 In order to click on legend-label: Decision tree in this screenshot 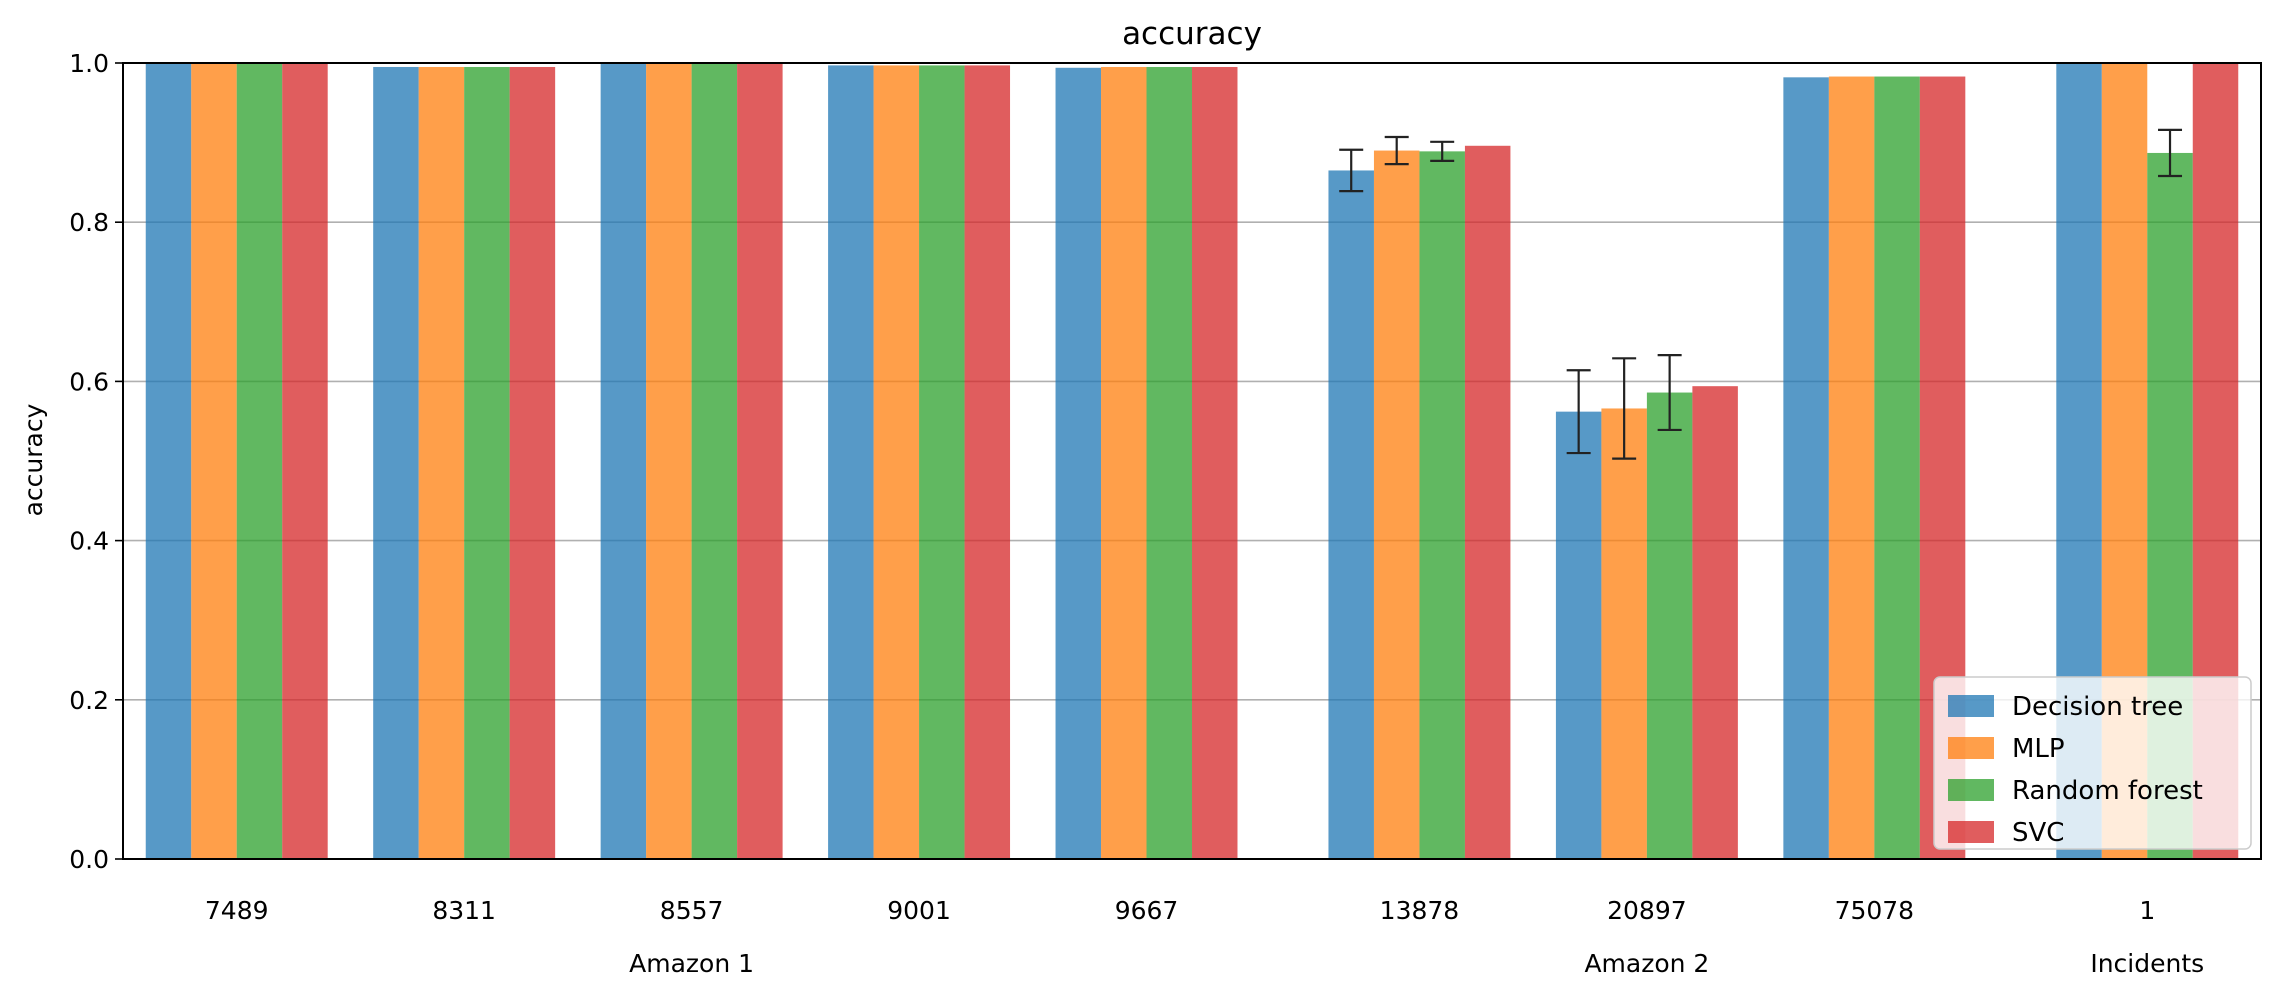, I will do `click(2097, 707)`.